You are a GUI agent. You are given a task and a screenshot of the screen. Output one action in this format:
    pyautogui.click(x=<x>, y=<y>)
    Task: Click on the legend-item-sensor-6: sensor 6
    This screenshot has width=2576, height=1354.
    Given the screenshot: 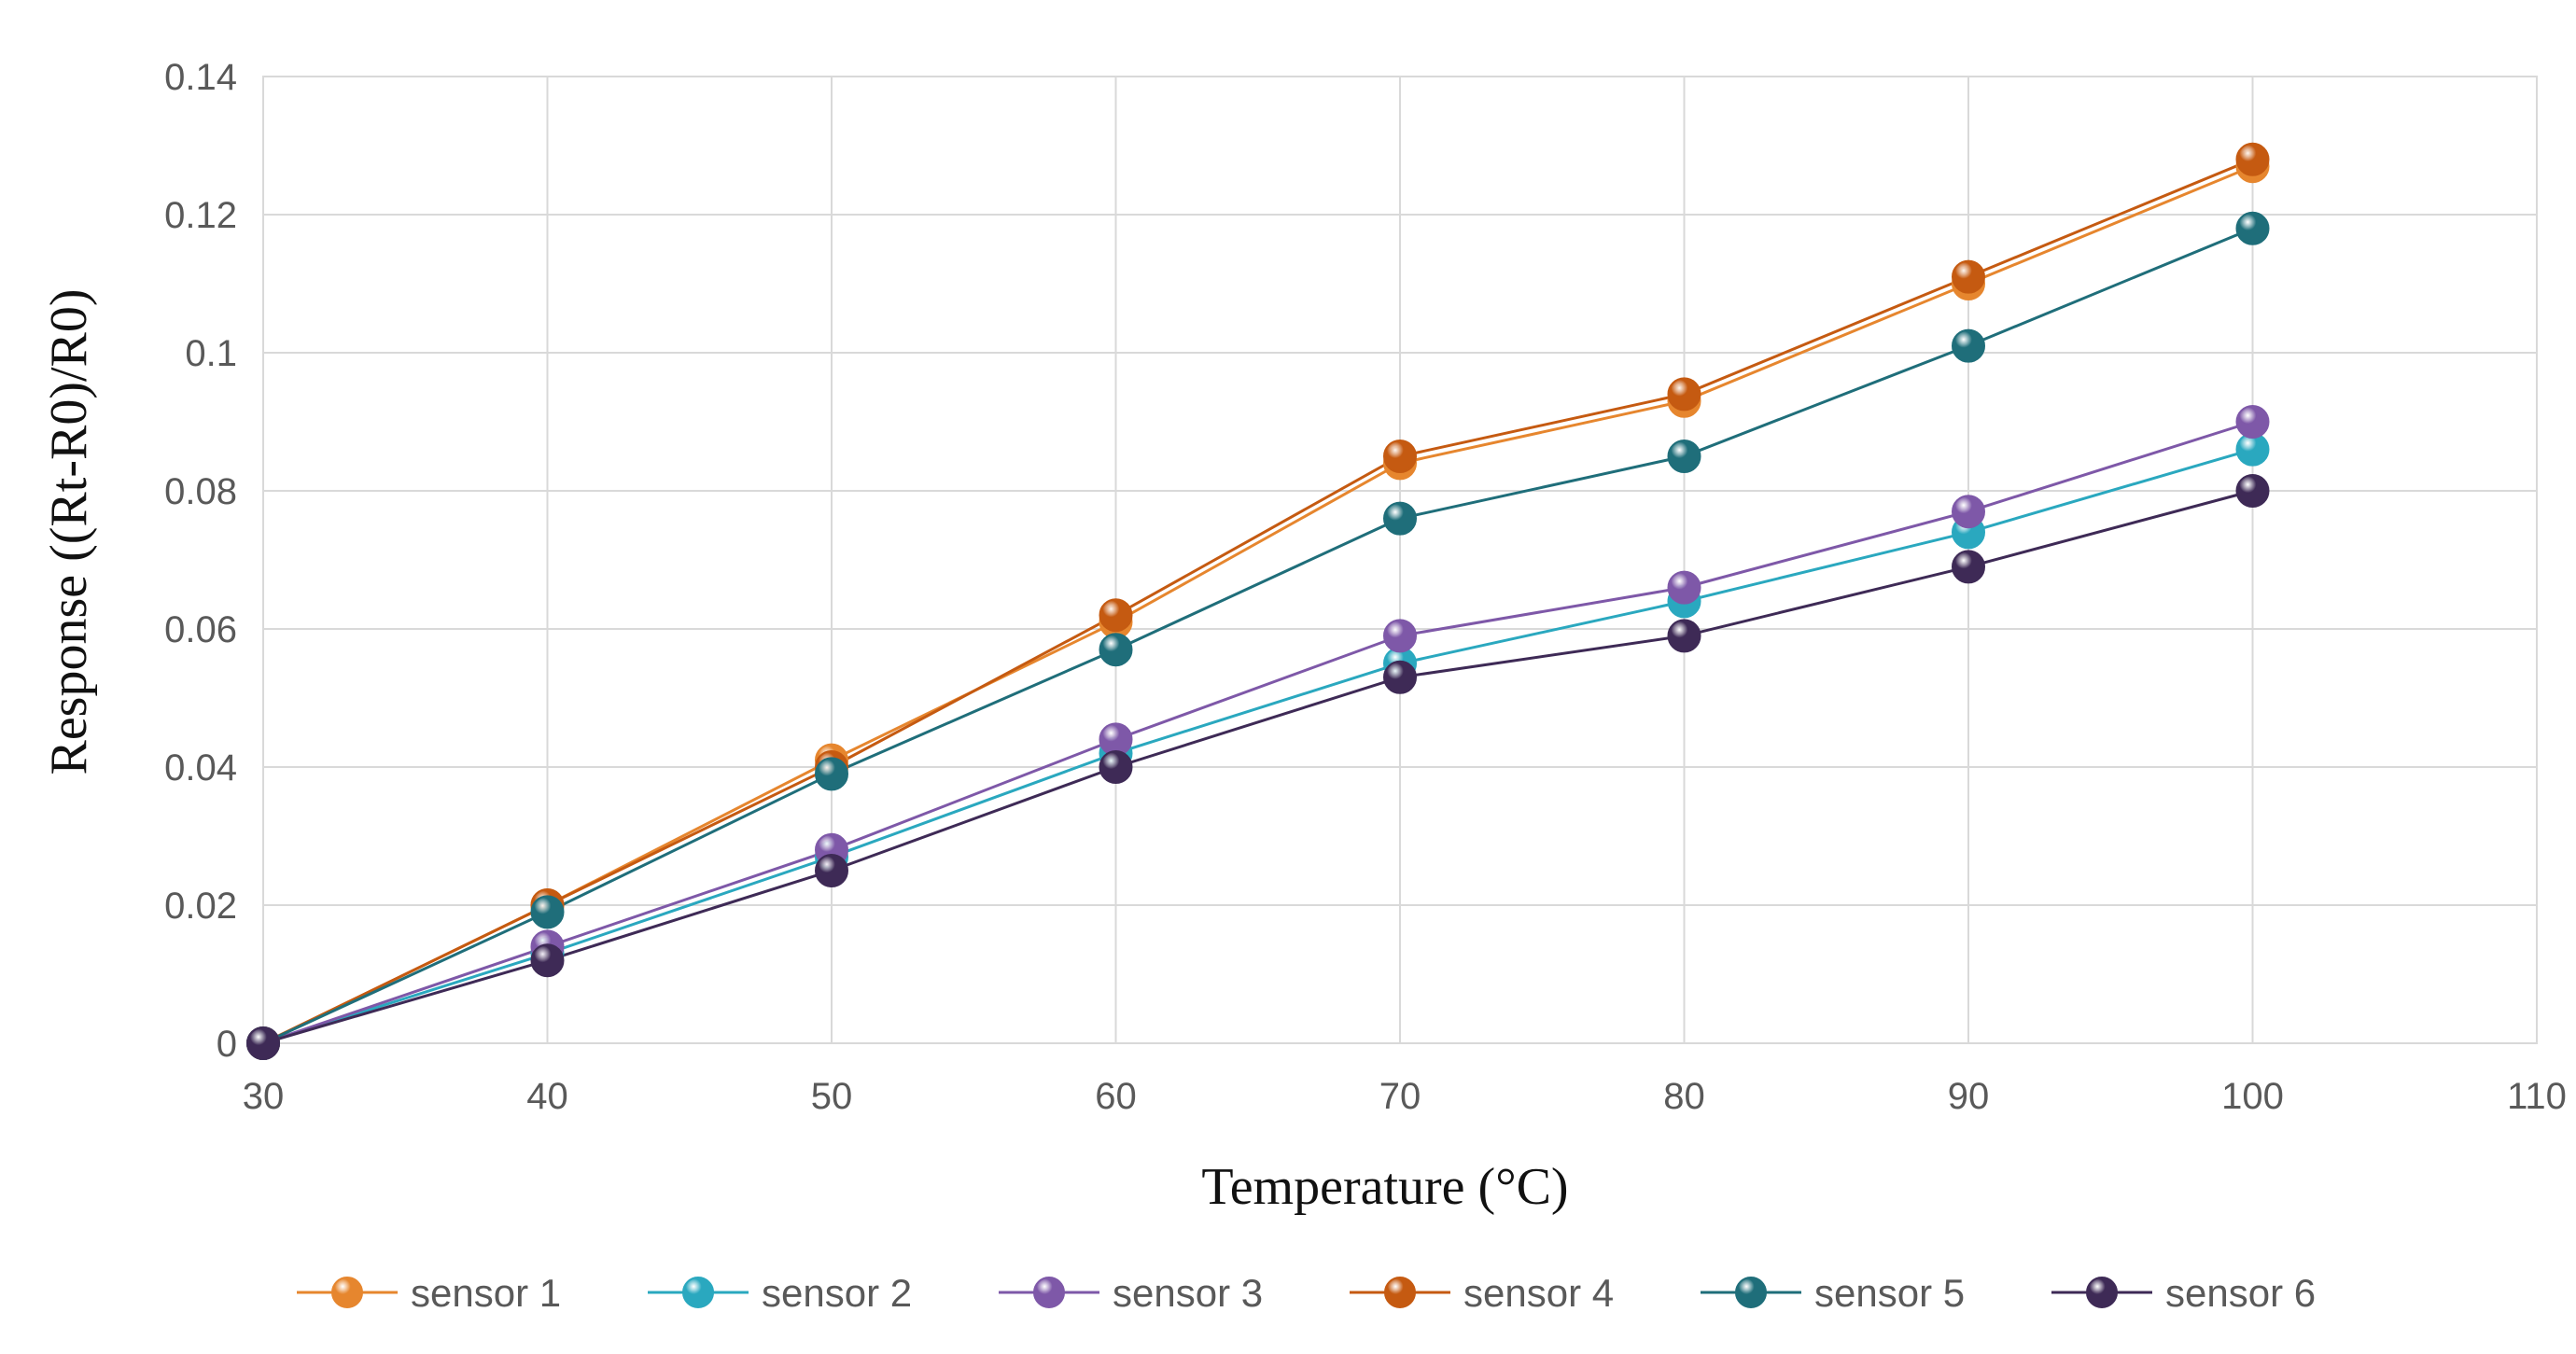 What is the action you would take?
    pyautogui.click(x=2183, y=1293)
    